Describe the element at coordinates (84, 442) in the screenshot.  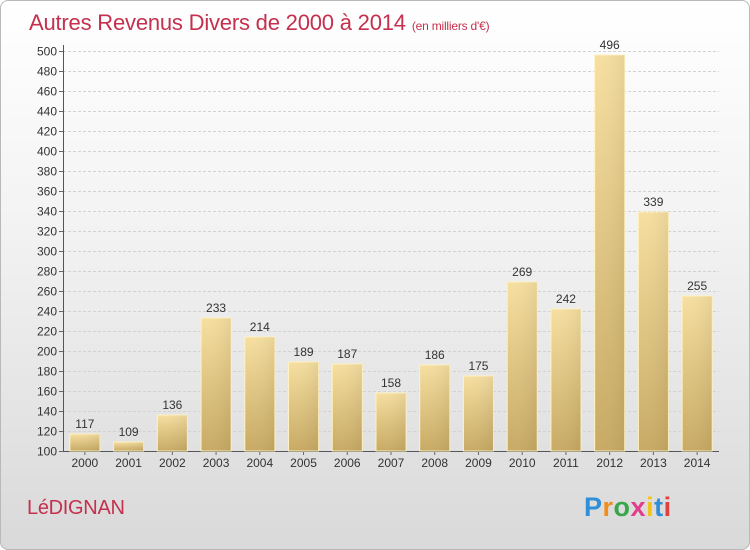
I see `bar-shade-2000` at that location.